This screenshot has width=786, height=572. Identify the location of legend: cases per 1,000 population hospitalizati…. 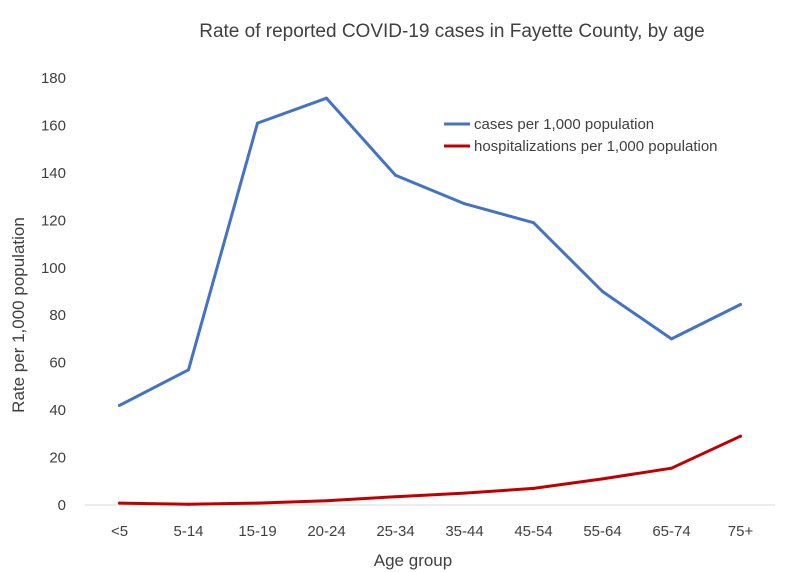
(581, 135).